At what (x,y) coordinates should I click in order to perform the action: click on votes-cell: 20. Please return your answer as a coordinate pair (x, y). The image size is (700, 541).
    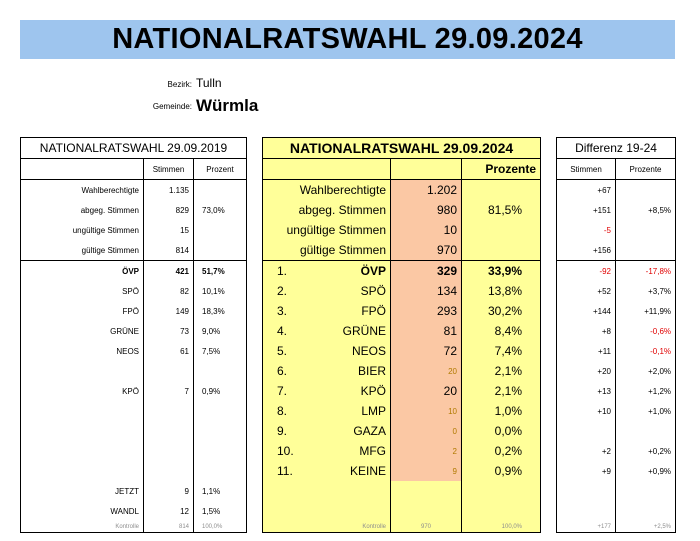
    Looking at the image, I should click on (426, 391).